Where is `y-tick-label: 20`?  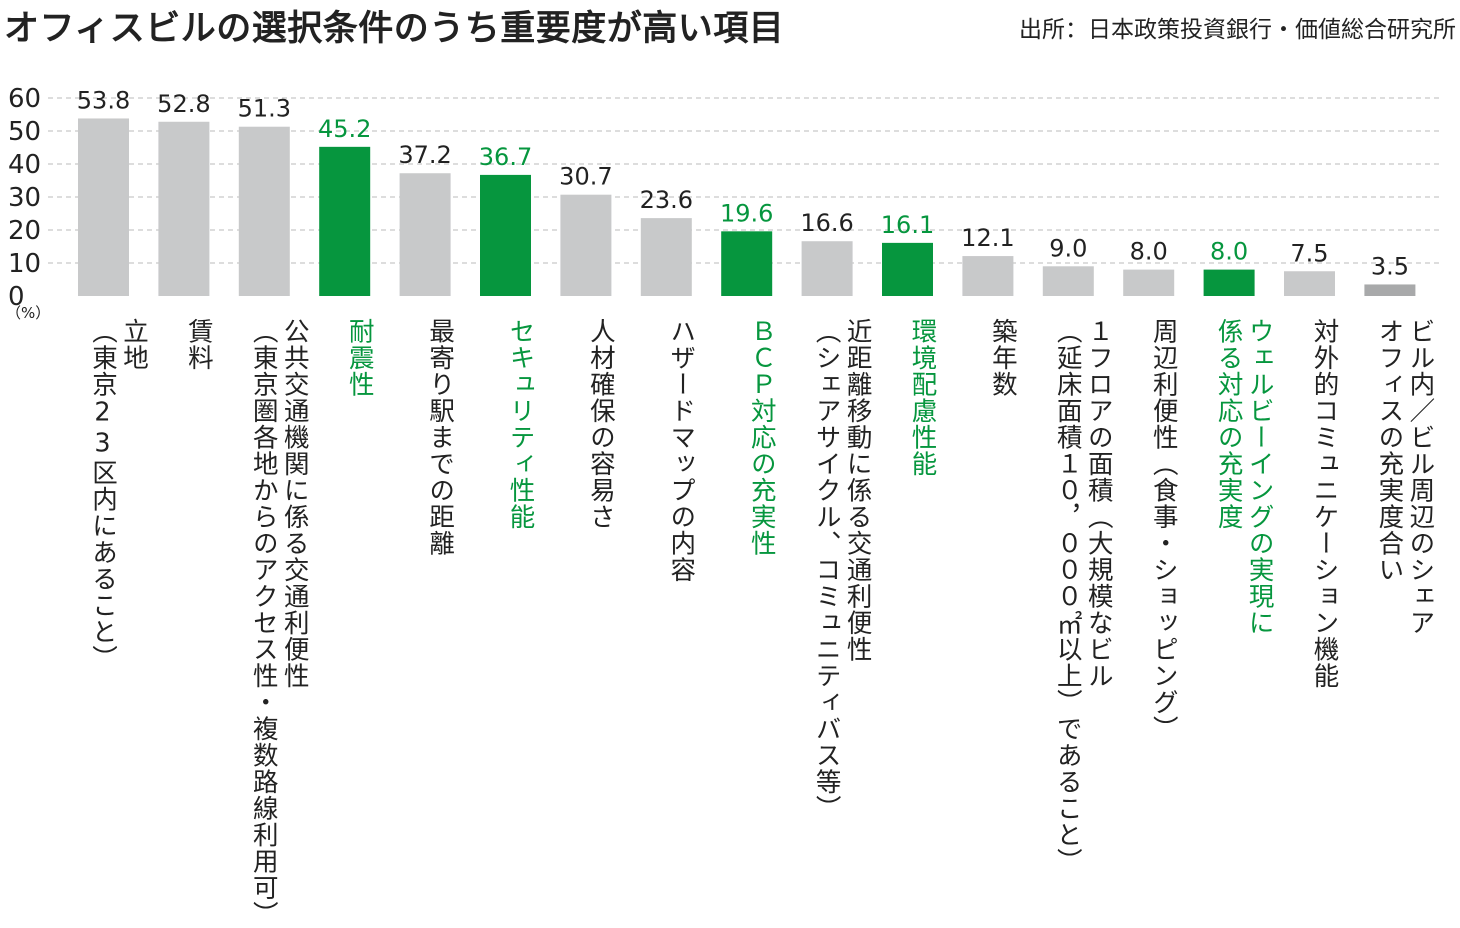 y-tick-label: 20 is located at coordinates (24, 231).